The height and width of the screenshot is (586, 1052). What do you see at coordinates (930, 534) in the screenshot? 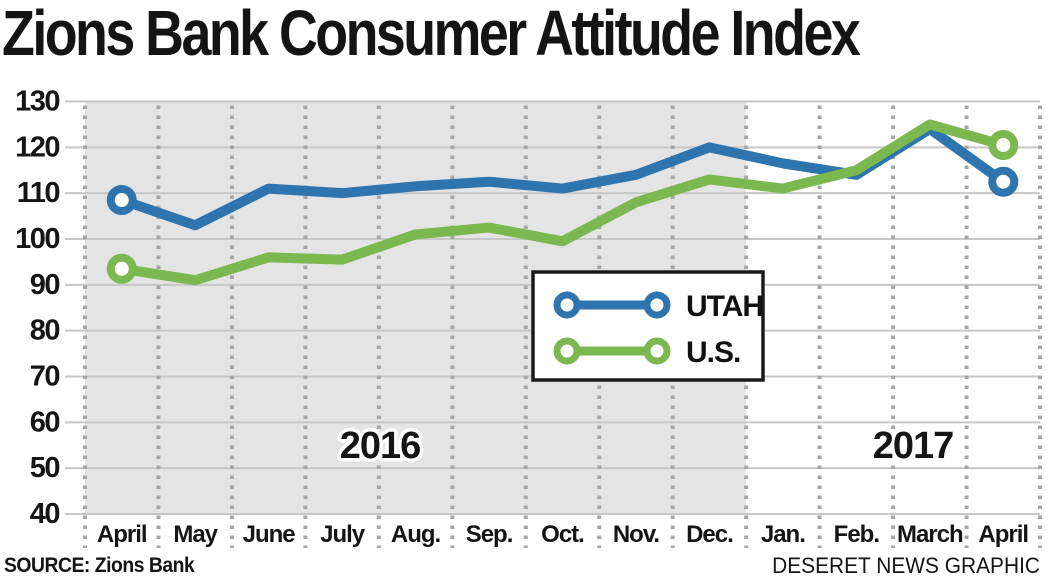
I see `x-axis-label: March` at bounding box center [930, 534].